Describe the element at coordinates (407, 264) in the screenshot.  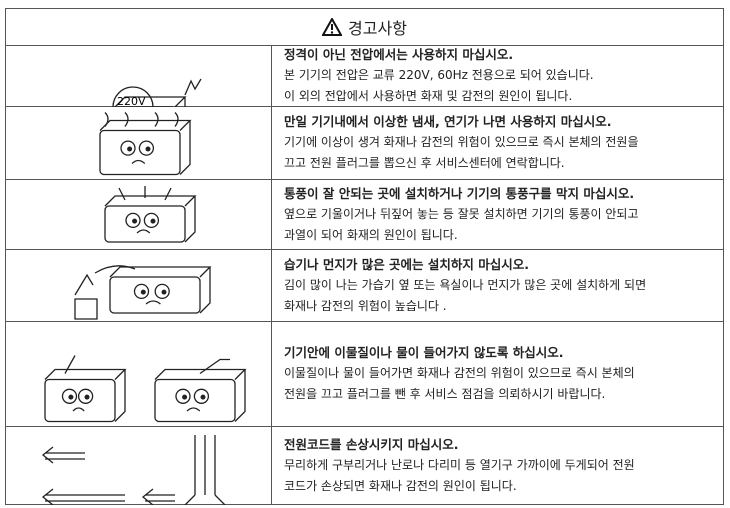
I see `warning-title: 습기나 먼지가 많은 곳에는 설치하지 마십시오.` at that location.